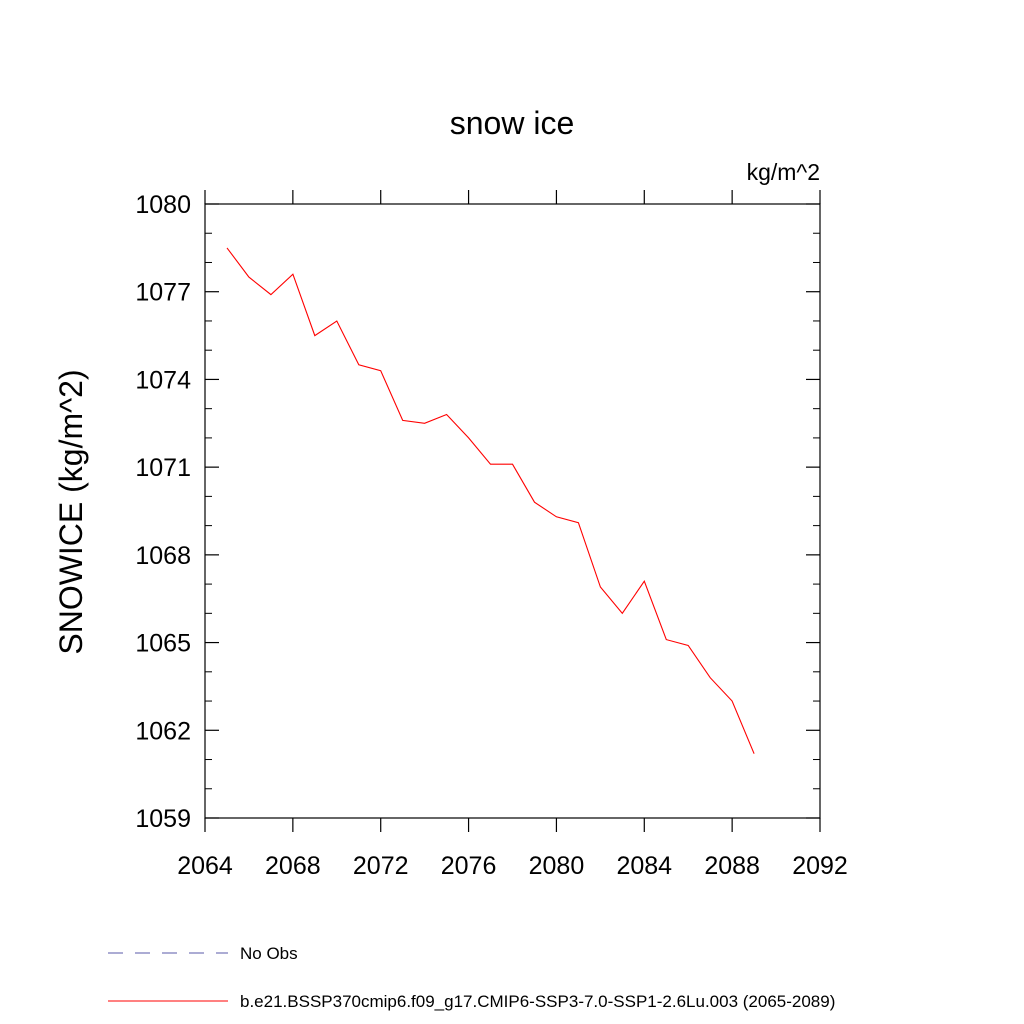  Describe the element at coordinates (163, 556) in the screenshot. I see `y-tick-label: 1068` at that location.